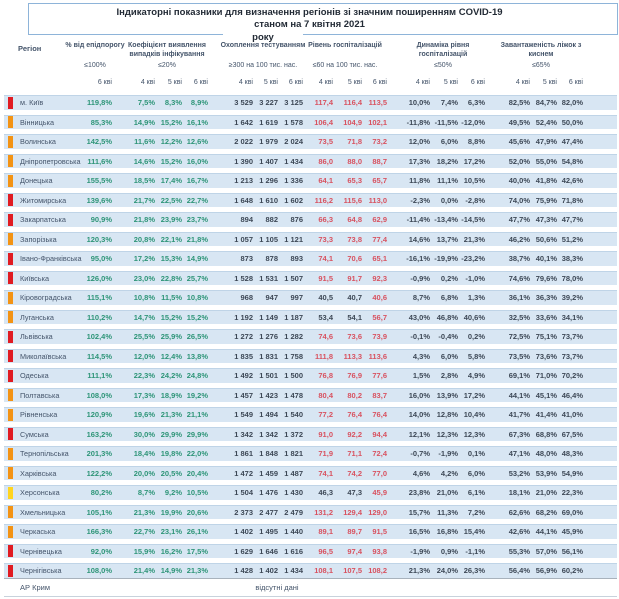 This screenshot has height=599, width=619. Describe the element at coordinates (277, 587) in the screenshot. I see `missing-data-note: відсутні дані` at that location.